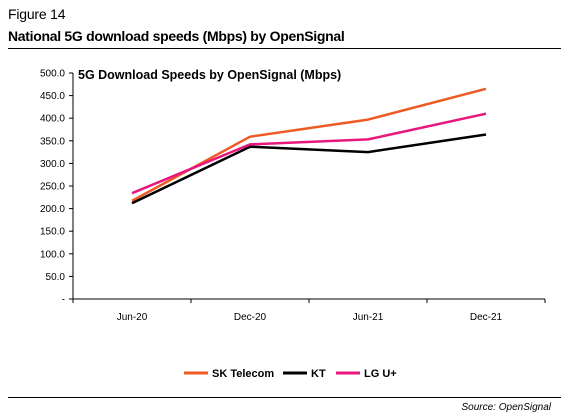 This screenshot has height=419, width=569. Describe the element at coordinates (52, 119) in the screenshot. I see `y-tick-label-8: 400.0` at that location.